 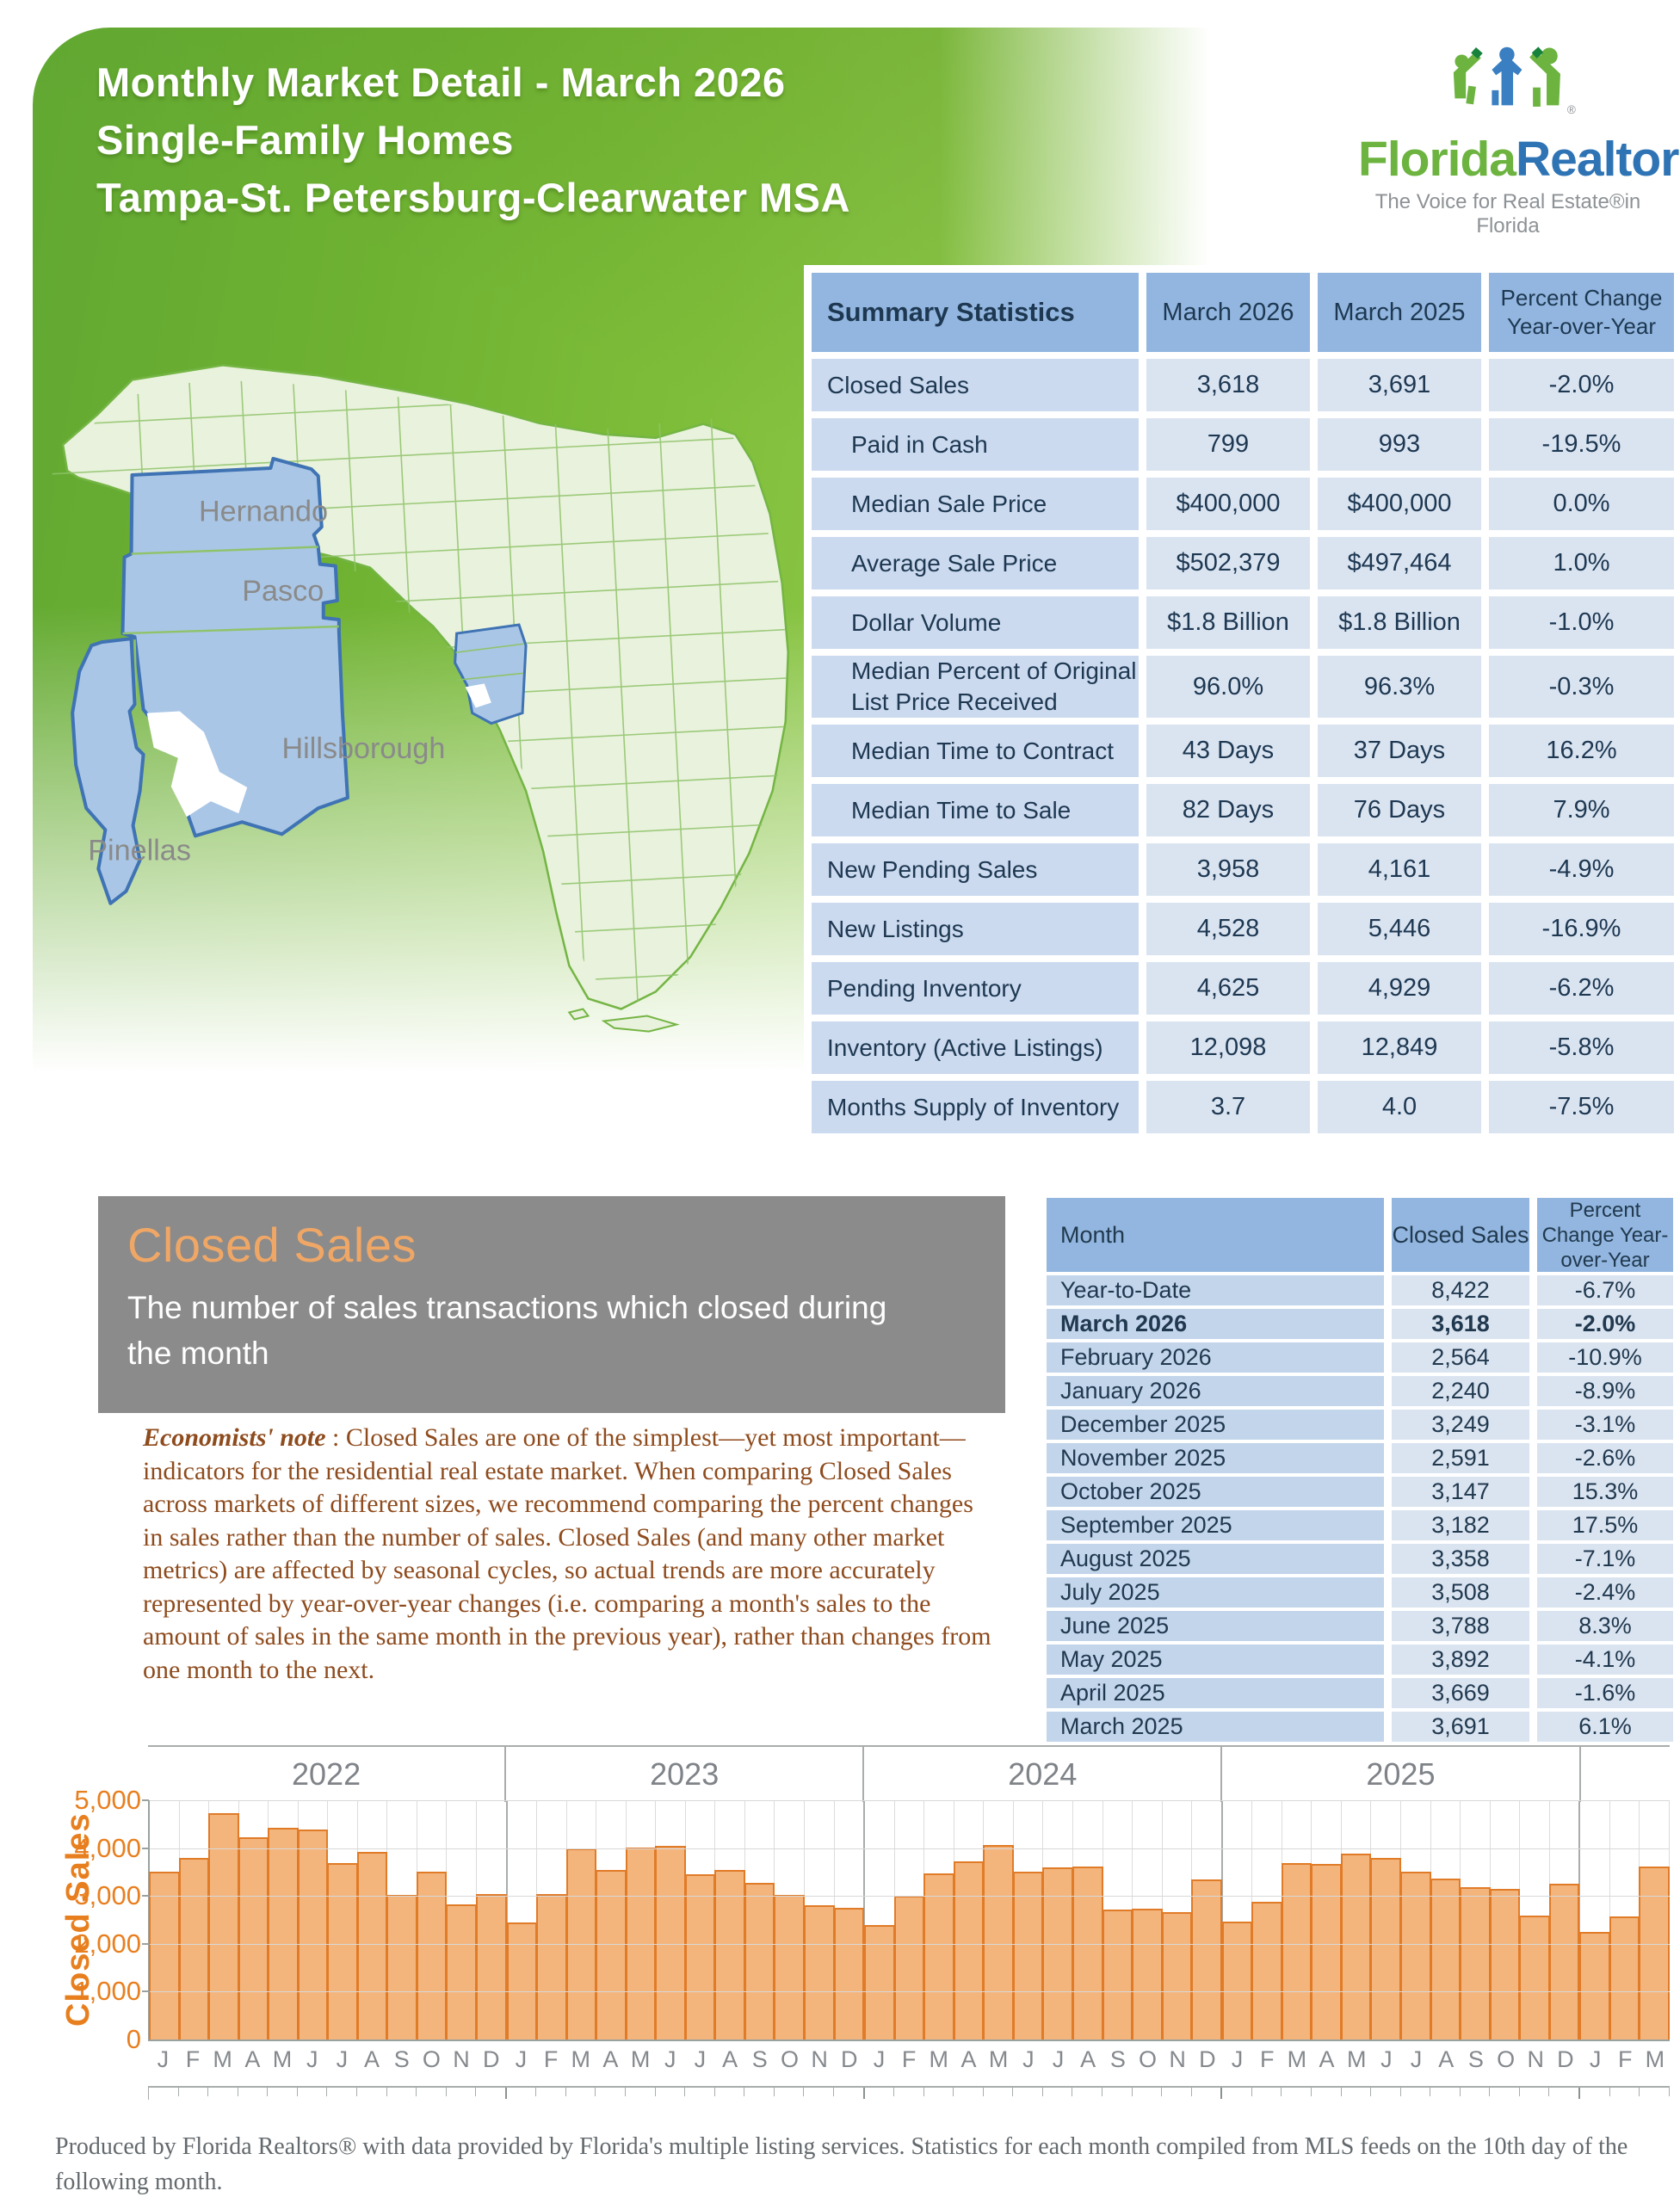 What do you see at coordinates (975, 929) in the screenshot?
I see `summary-row-label: New Listings` at bounding box center [975, 929].